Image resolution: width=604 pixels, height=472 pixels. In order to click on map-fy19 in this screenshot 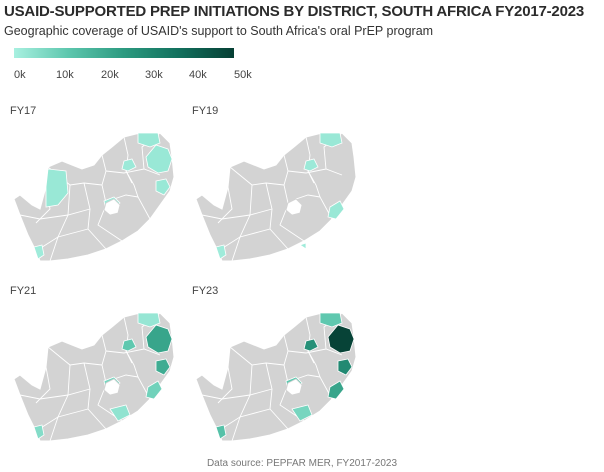, I will do `click(276, 197)`.